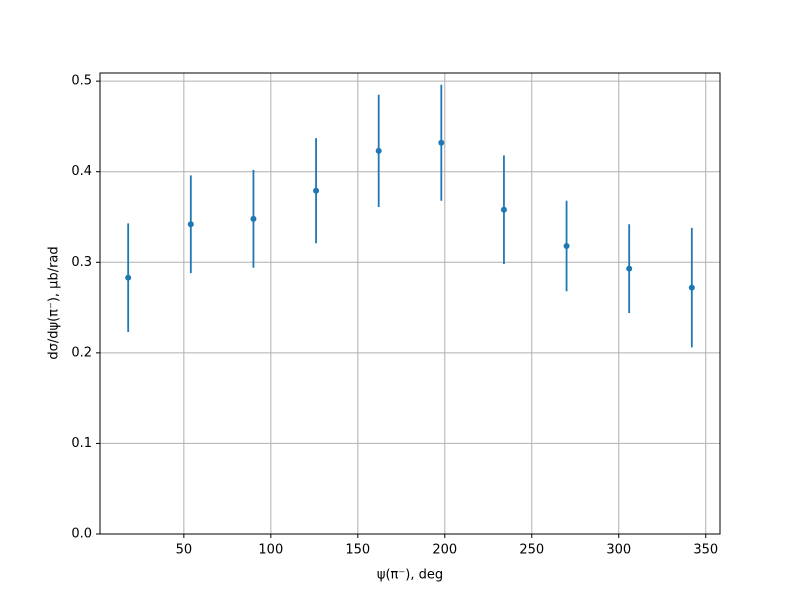 The image size is (800, 600). I want to click on x-tick-label: 250, so click(531, 550).